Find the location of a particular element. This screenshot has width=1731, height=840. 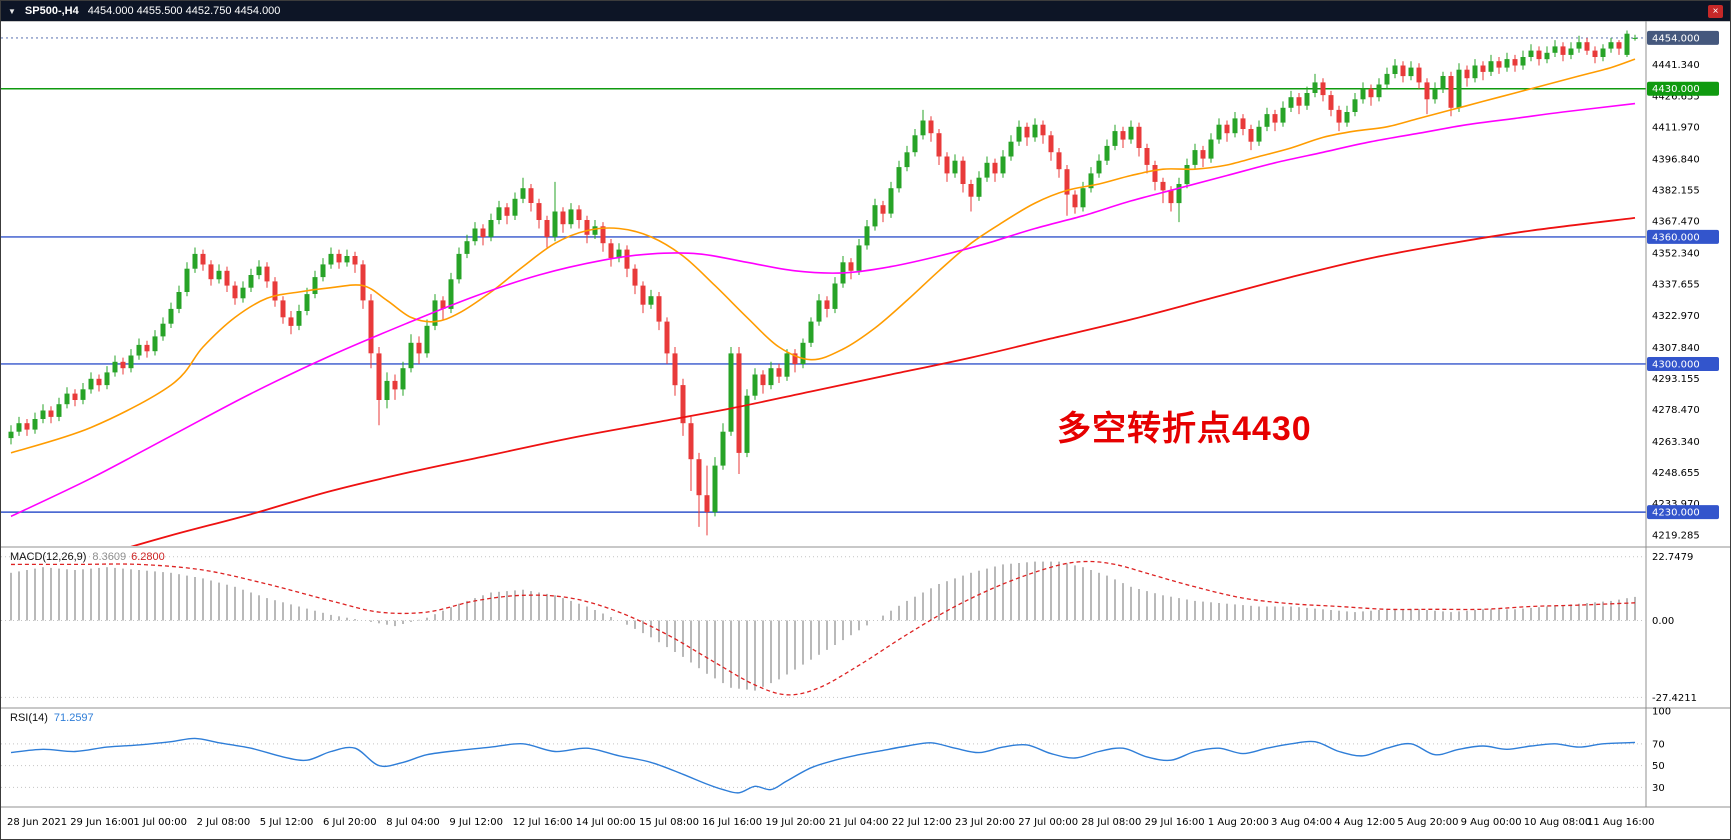

svg-text: 4441.340 is located at coordinates (1676, 65).